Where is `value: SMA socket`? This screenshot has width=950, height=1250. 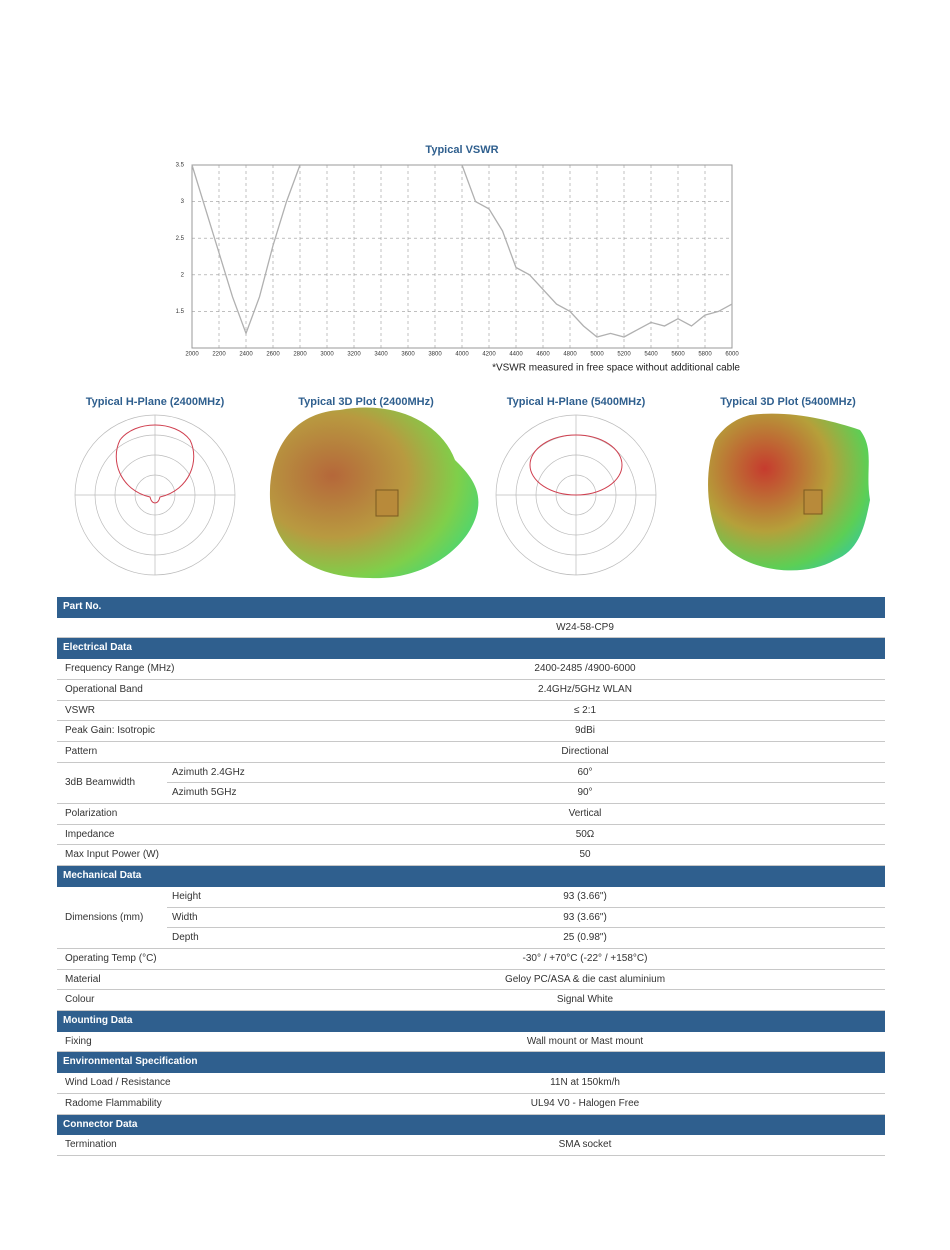 value: SMA socket is located at coordinates (585, 1145).